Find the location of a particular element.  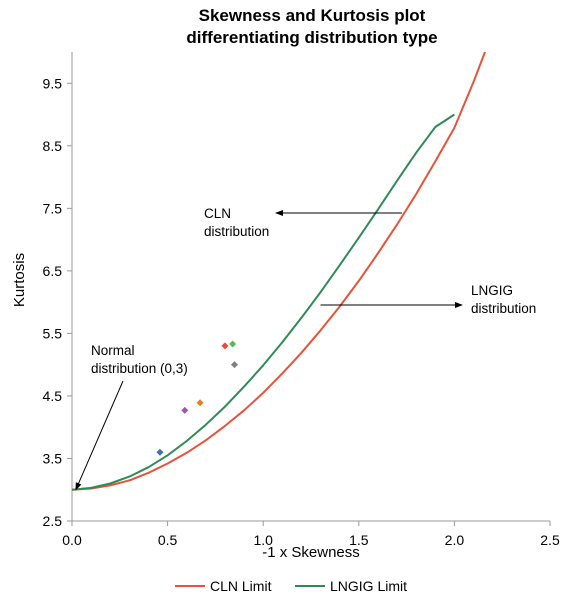

annotation-cln-line-2: distribution is located at coordinates (236, 231).